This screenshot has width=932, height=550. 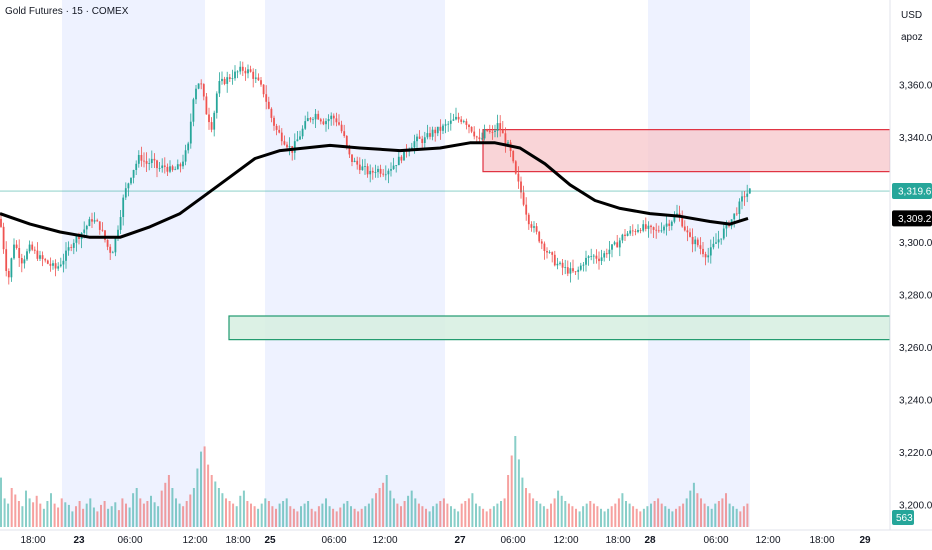 I want to click on x-tick-label: 18:00, so click(x=617, y=540).